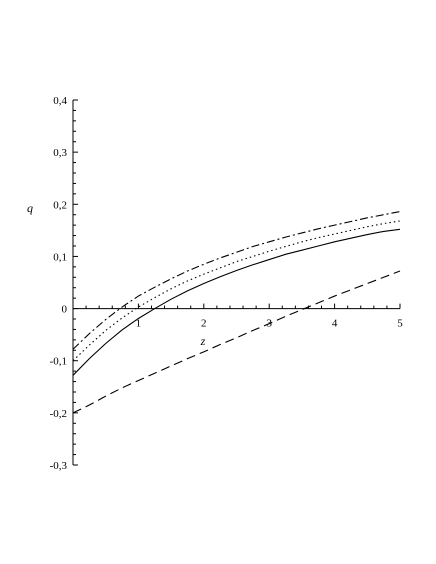 Image resolution: width=436 pixels, height=564 pixels. I want to click on y-axis-label: q, so click(30, 208).